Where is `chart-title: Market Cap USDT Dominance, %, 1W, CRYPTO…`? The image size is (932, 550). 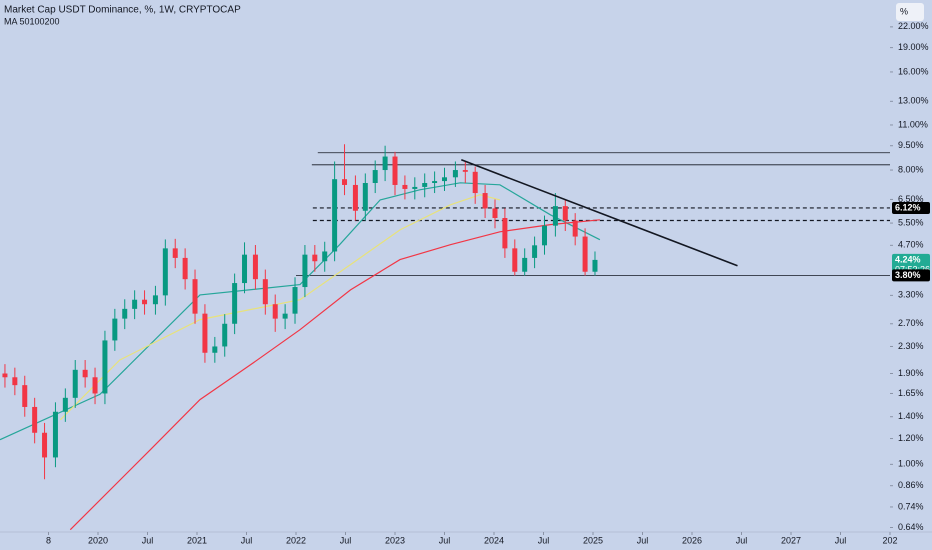
chart-title: Market Cap USDT Dominance, %, 1W, CRYPTO… is located at coordinates (122, 10).